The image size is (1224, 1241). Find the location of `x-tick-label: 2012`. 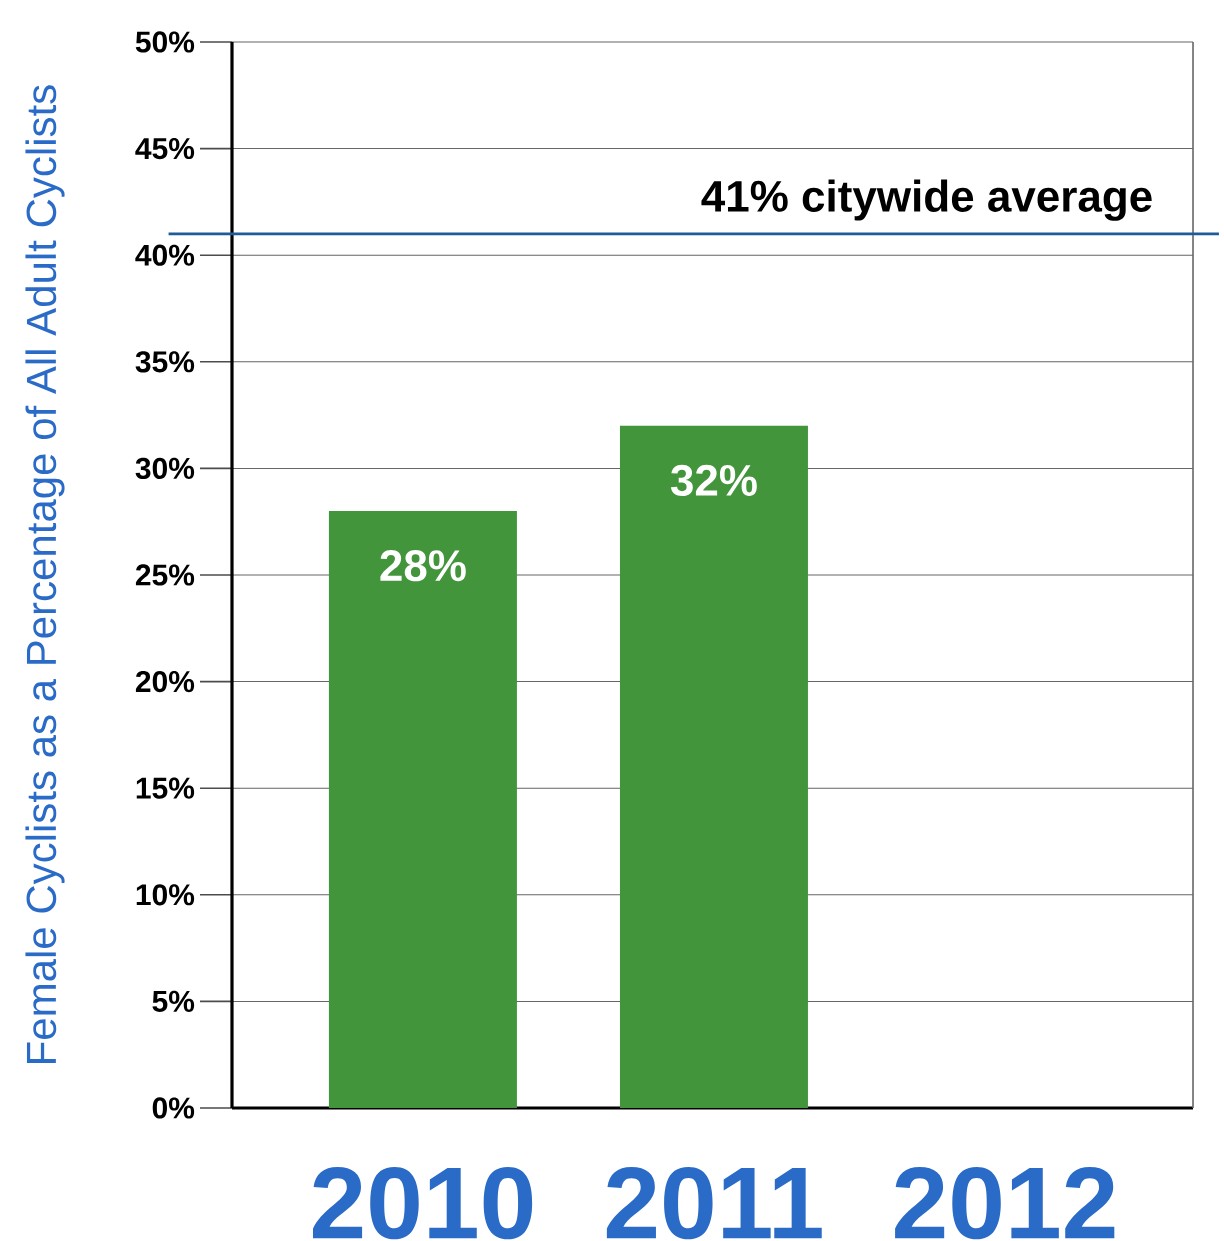

x-tick-label: 2012 is located at coordinates (1005, 1203).